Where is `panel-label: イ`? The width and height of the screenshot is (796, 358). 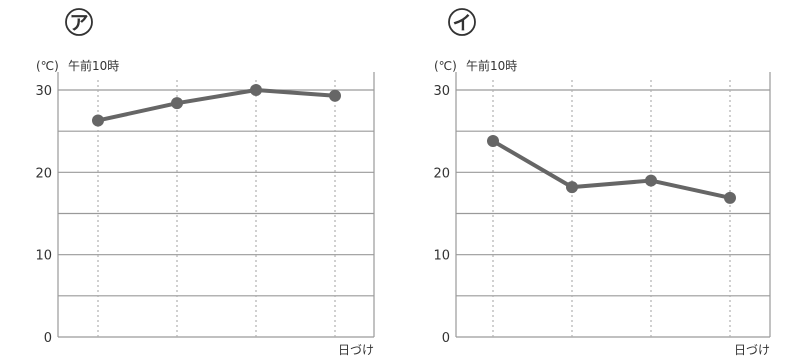 panel-label: イ is located at coordinates (461, 23).